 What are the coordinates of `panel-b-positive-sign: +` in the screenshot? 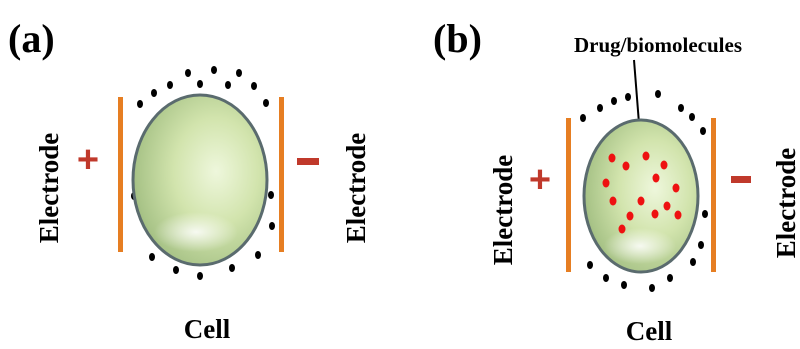 It's located at (540, 180).